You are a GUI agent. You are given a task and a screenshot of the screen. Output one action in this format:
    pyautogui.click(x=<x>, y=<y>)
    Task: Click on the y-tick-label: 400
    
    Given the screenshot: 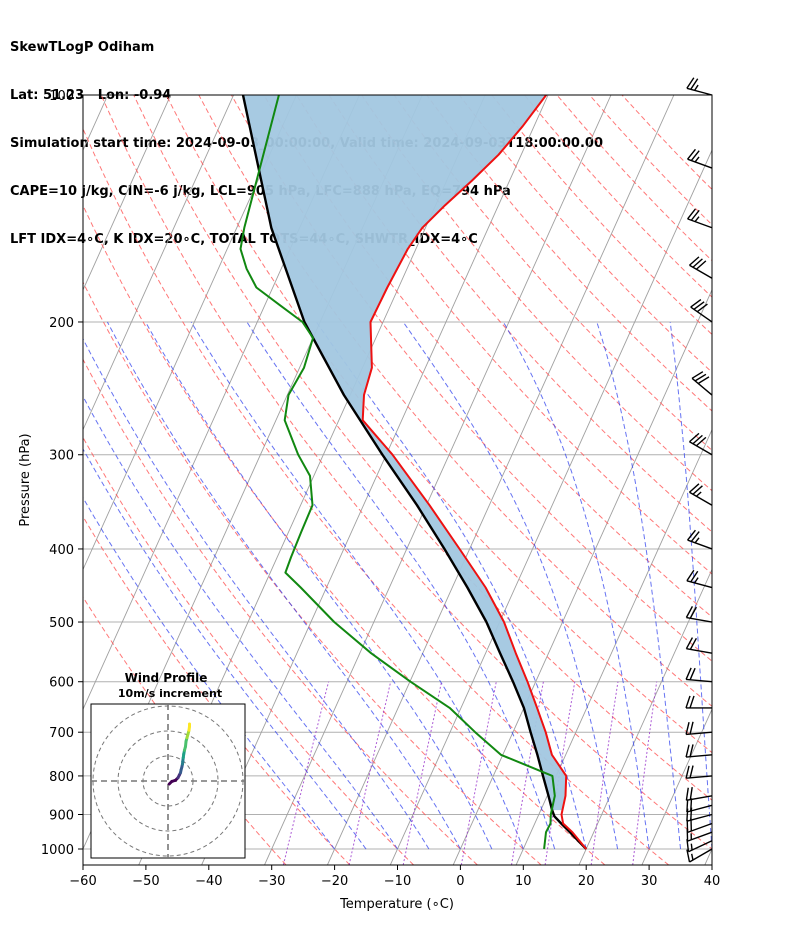 What is the action you would take?
    pyautogui.click(x=61, y=550)
    